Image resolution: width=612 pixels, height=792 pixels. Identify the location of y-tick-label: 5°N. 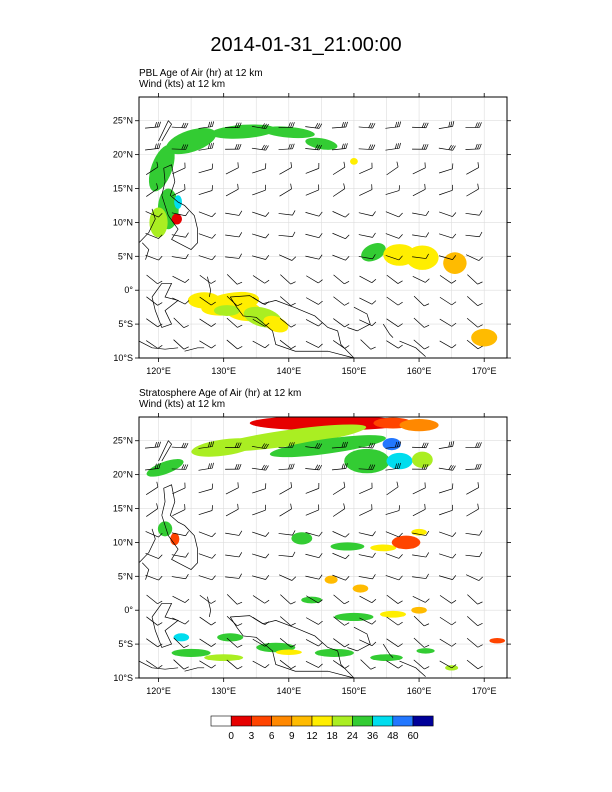
(125, 576).